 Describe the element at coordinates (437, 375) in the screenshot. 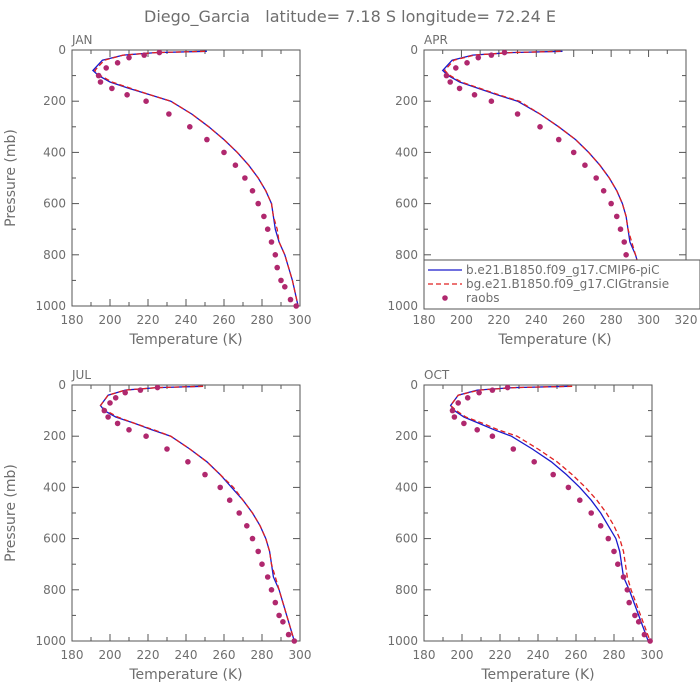

I see `panel-title: OCT` at that location.